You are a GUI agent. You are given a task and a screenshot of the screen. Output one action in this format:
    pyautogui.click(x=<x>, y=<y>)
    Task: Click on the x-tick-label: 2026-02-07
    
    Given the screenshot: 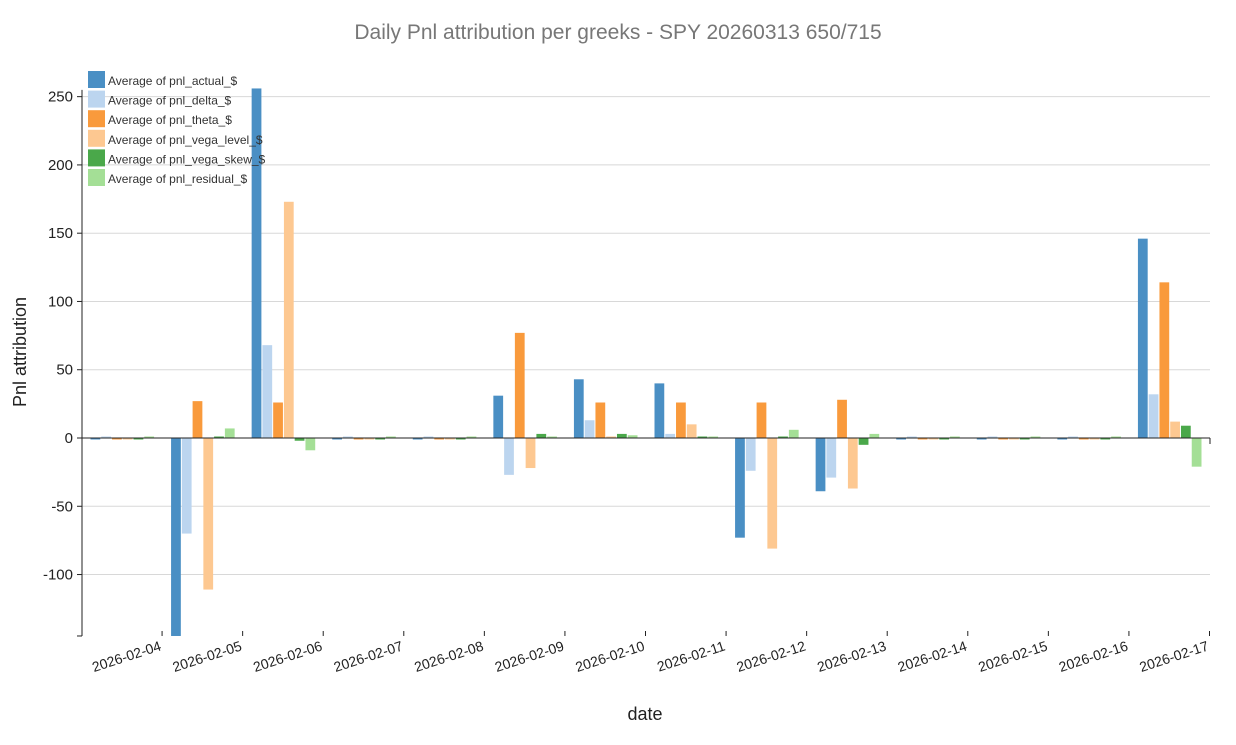 What is the action you would take?
    pyautogui.click(x=368, y=656)
    